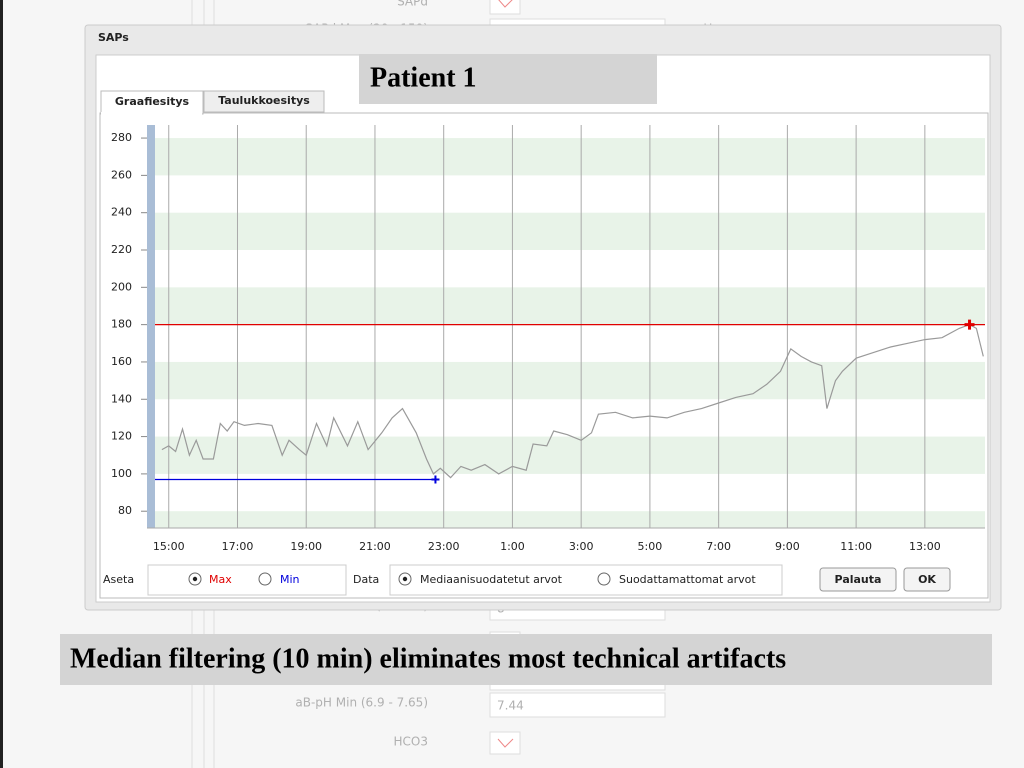  What do you see at coordinates (169, 546) in the screenshot?
I see `x-tick-label: 15:00` at bounding box center [169, 546].